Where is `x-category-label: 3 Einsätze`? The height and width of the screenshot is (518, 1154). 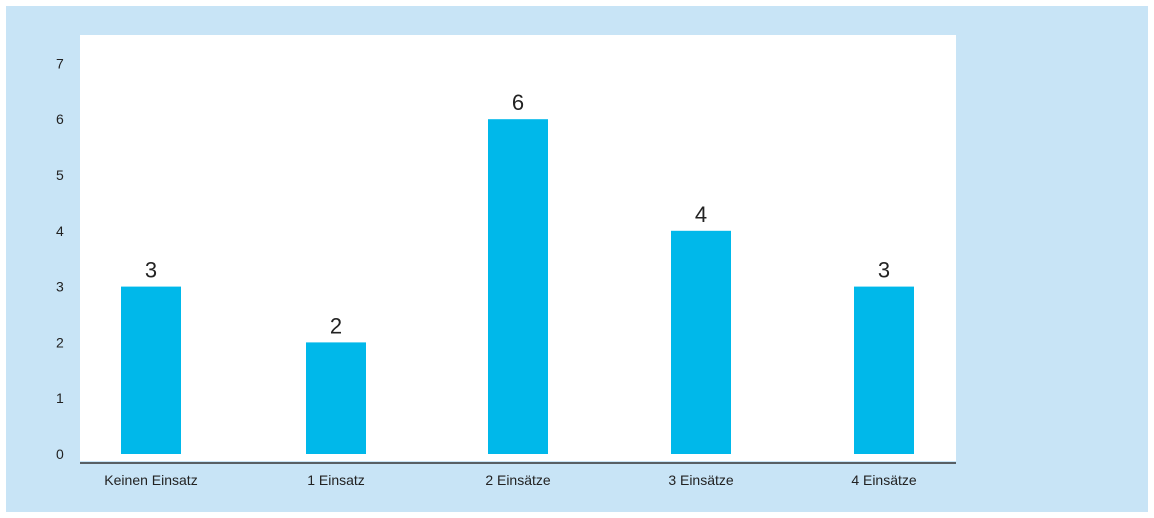 x-category-label: 3 Einsätze is located at coordinates (701, 480).